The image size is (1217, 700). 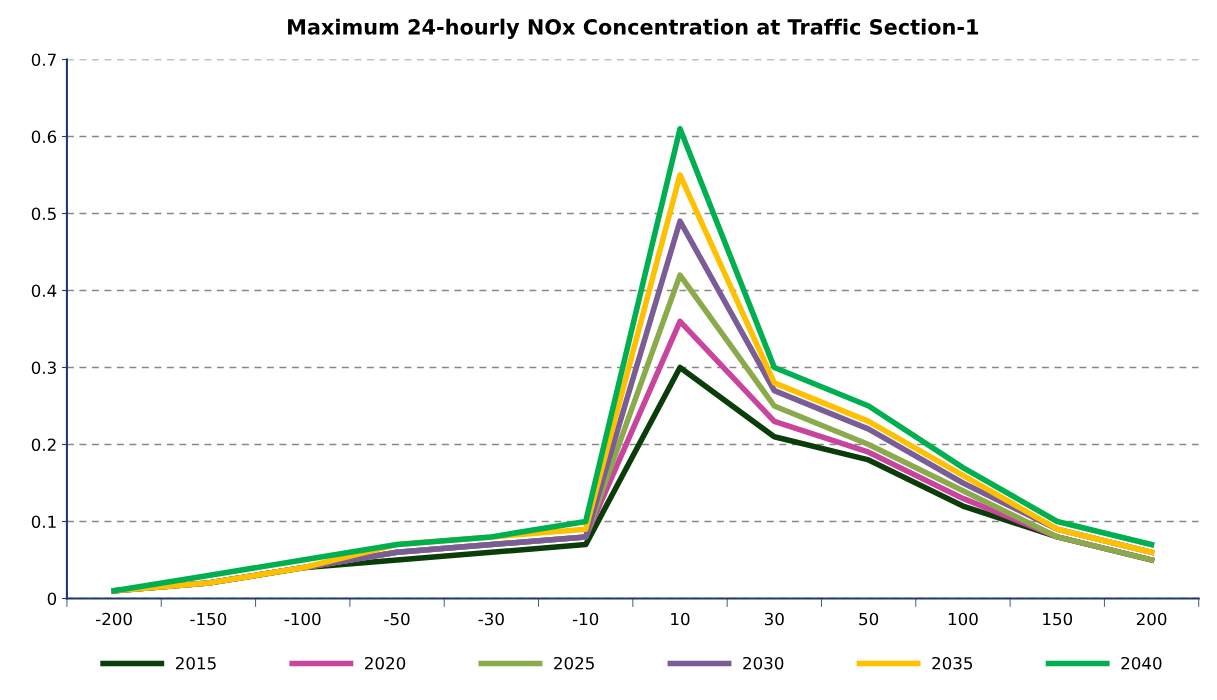 What do you see at coordinates (1151, 619) in the screenshot?
I see `x-tick-label: 200` at bounding box center [1151, 619].